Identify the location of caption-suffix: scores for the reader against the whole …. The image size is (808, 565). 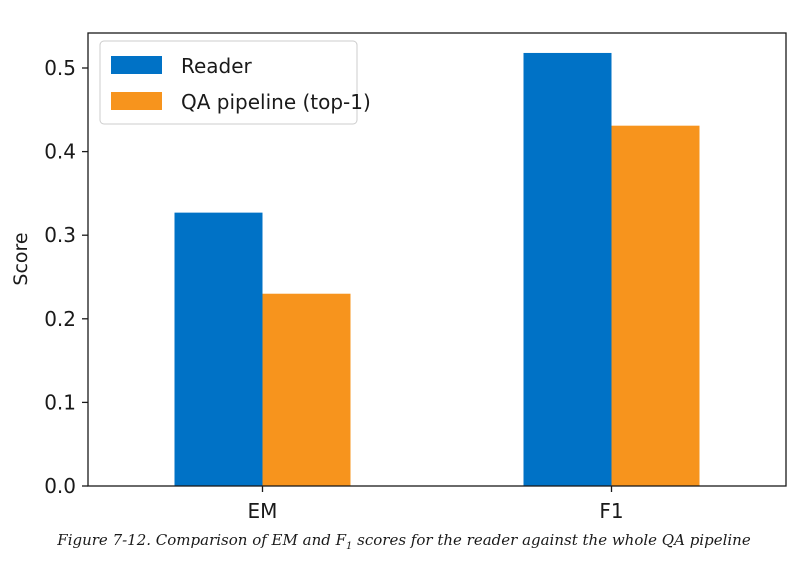
(551, 540).